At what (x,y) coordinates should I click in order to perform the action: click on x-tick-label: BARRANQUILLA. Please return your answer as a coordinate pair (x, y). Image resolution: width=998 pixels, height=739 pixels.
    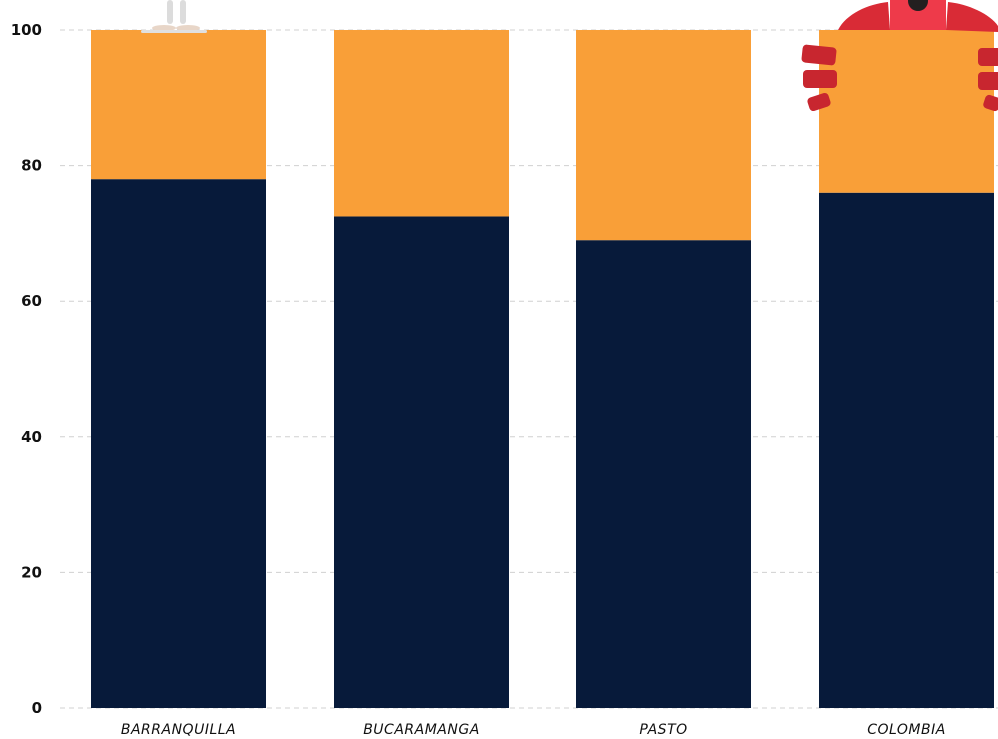
    Looking at the image, I should click on (178, 730).